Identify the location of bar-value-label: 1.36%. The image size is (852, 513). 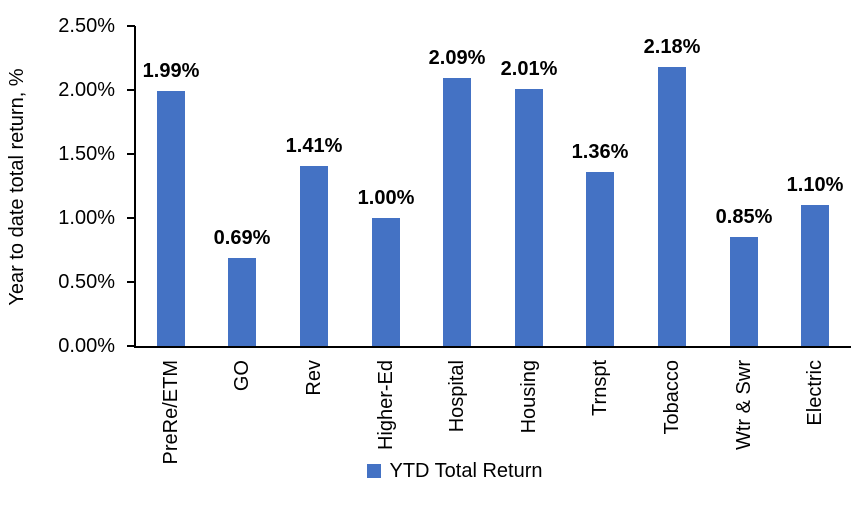
(600, 152).